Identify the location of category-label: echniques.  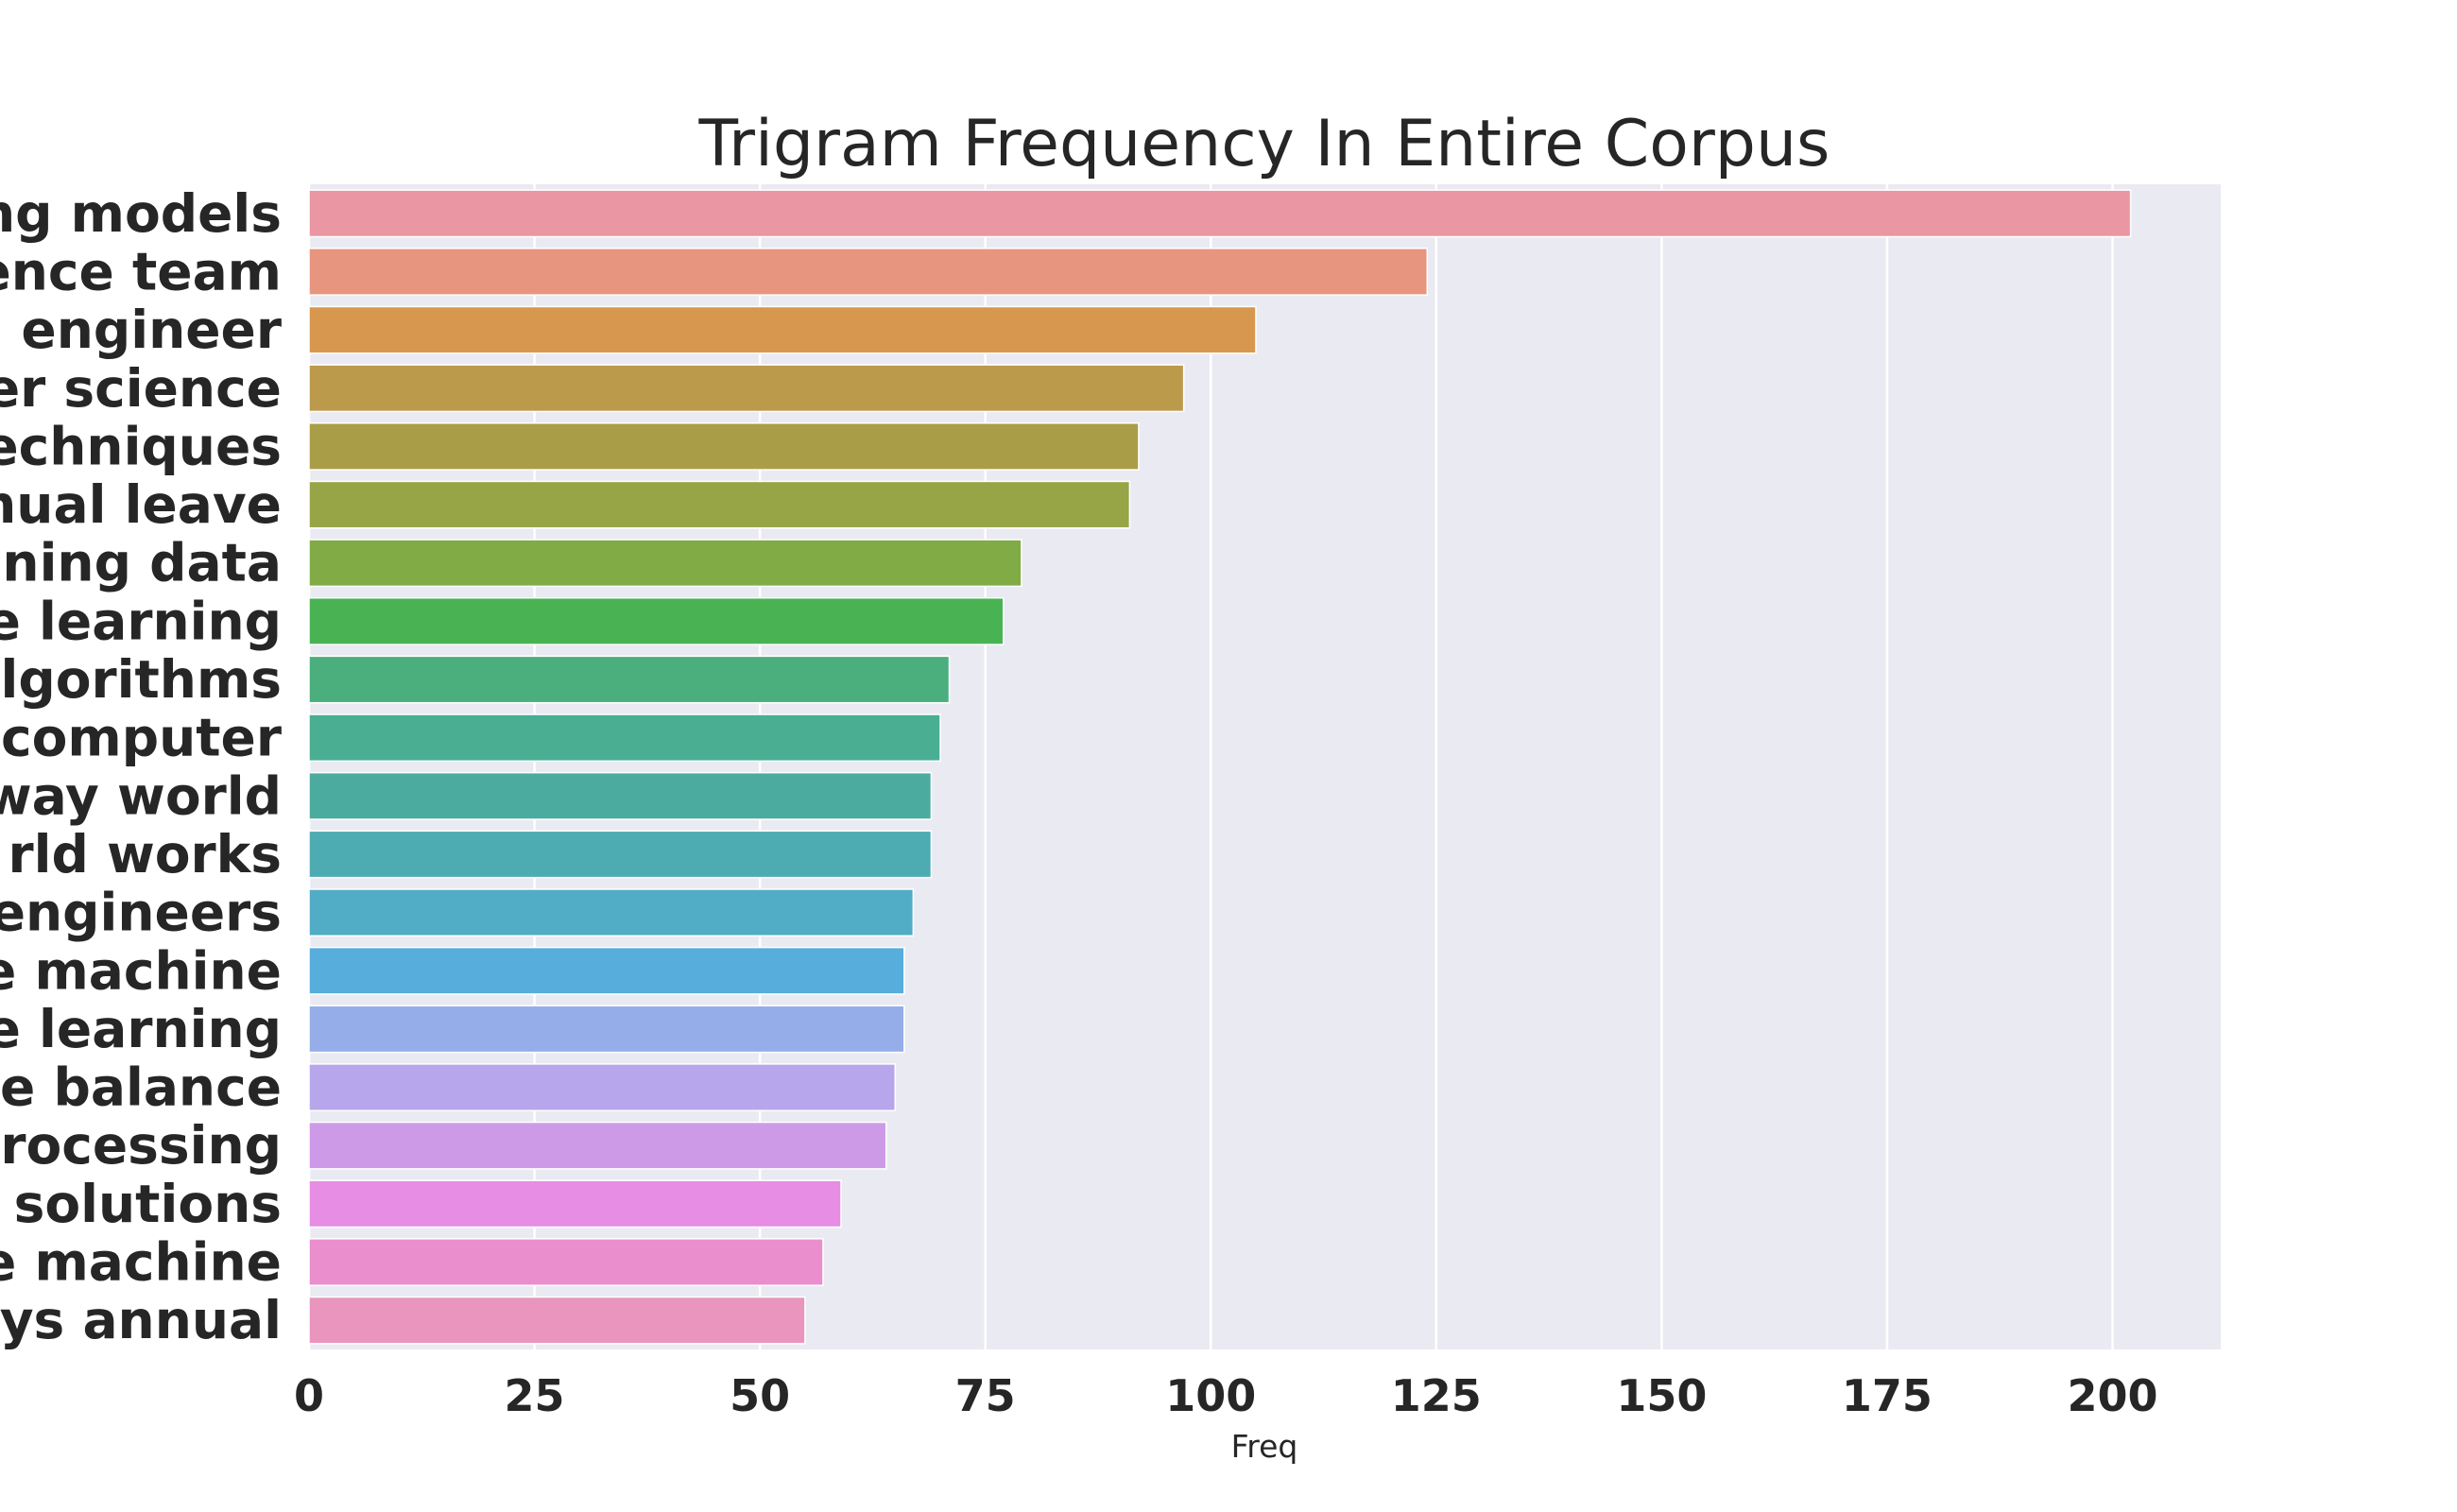
(141, 446).